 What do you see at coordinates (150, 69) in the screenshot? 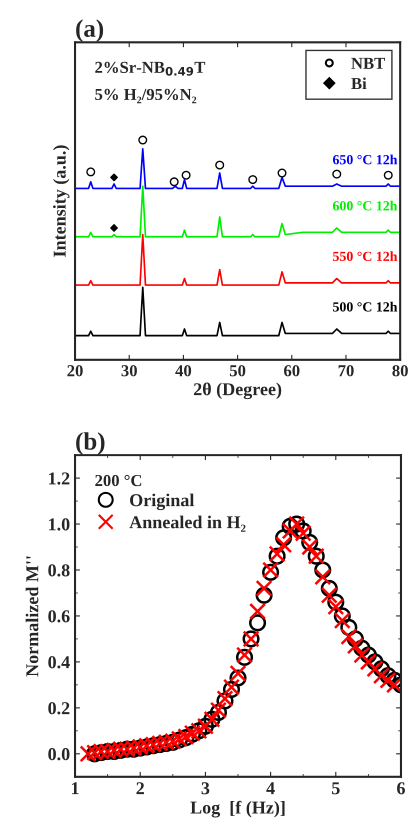
I see `text: 2%Sr-NB$_{0.49}$T` at bounding box center [150, 69].